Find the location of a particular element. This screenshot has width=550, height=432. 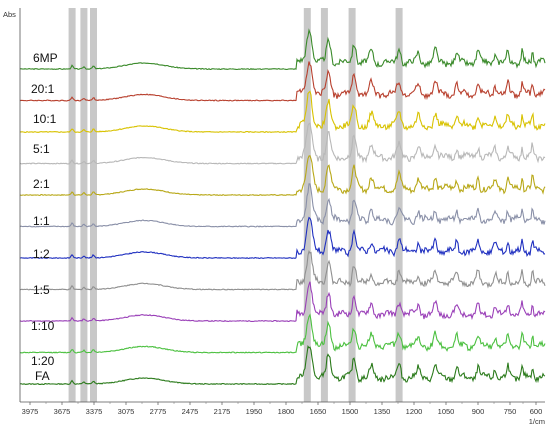

x-tick-label: 3975 is located at coordinates (30, 411).